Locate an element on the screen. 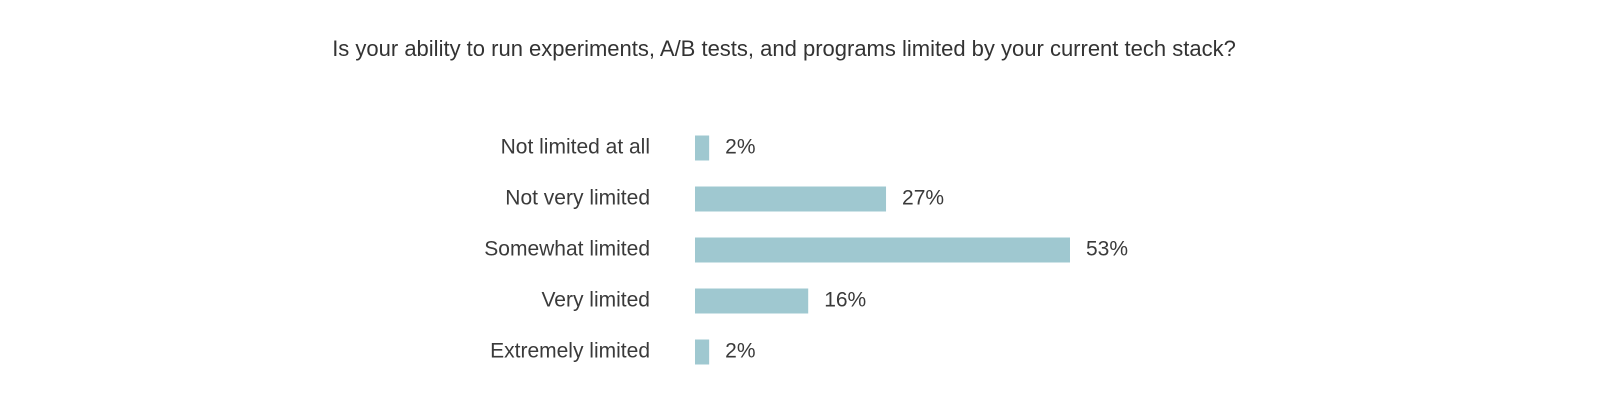 This screenshot has height=416, width=1600. value-label: 16% is located at coordinates (845, 300).